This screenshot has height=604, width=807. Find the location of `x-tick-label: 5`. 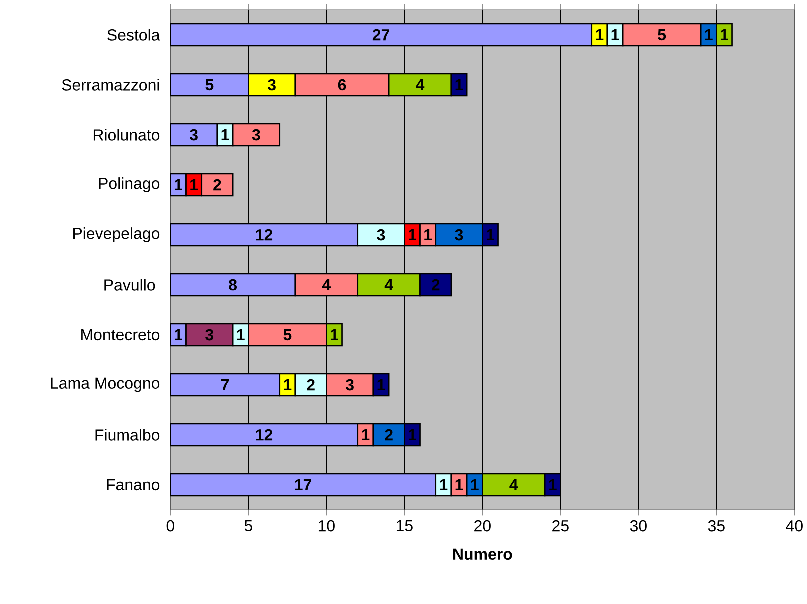

x-tick-label: 5 is located at coordinates (248, 526).